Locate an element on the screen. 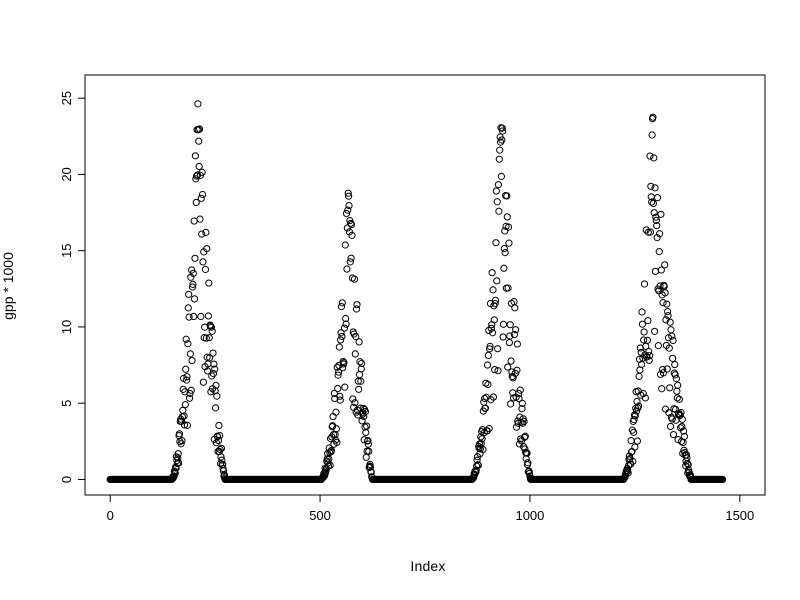 This screenshot has width=800, height=600. x-tick-label: 500 is located at coordinates (320, 515).